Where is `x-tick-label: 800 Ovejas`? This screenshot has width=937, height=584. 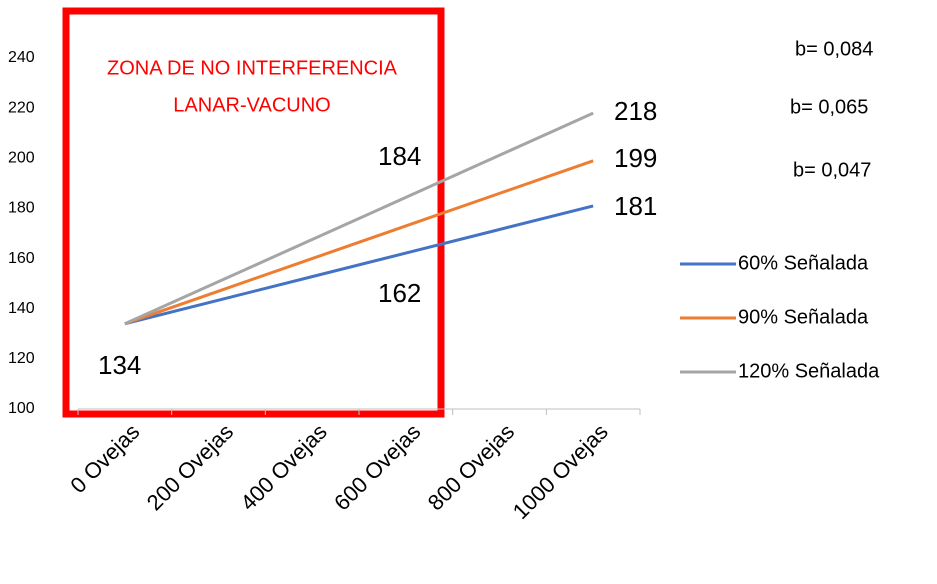 x-tick-label: 800 Ovejas is located at coordinates (471, 467).